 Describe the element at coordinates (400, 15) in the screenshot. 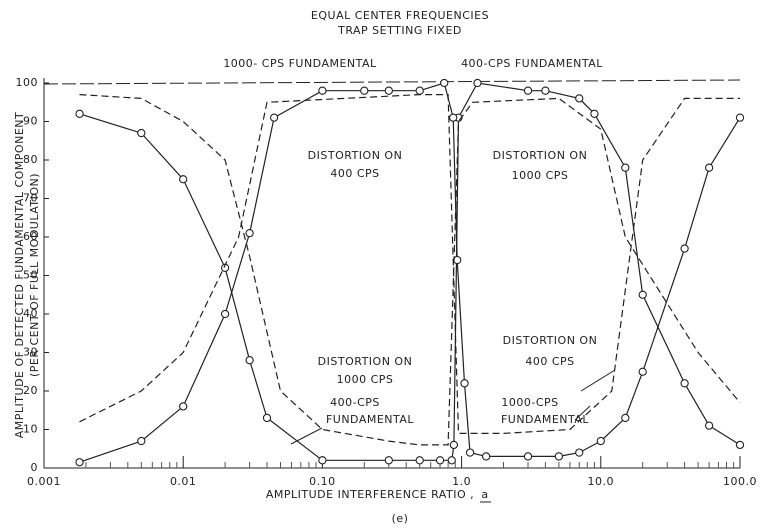

I see `chart-title: EQUAL CENTER FREQUENCIES` at that location.